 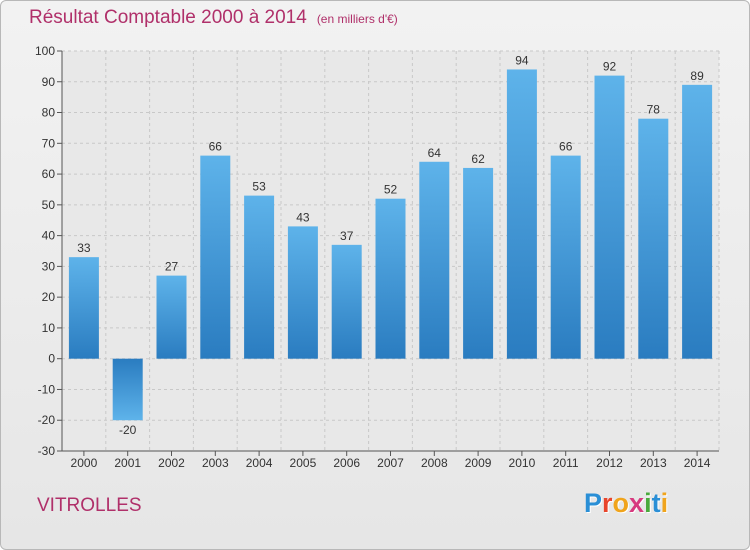 I want to click on x-tick-label: 2011, so click(x=566, y=463).